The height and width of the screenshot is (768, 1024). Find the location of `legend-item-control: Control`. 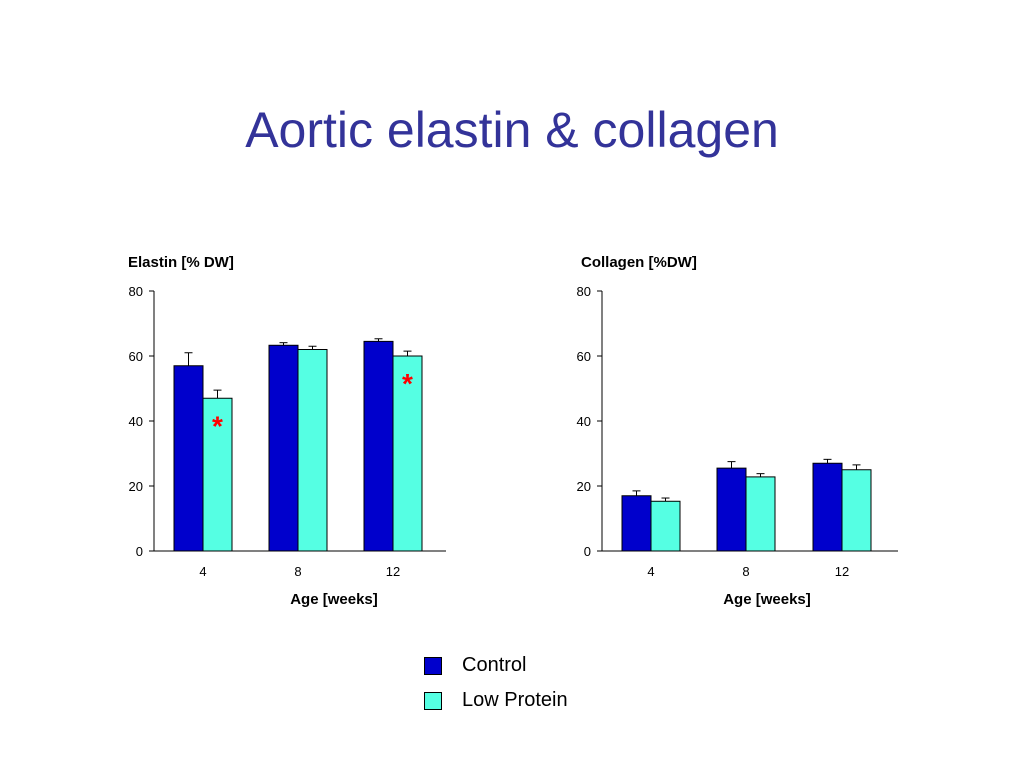

legend-item-control: Control is located at coordinates (496, 665).